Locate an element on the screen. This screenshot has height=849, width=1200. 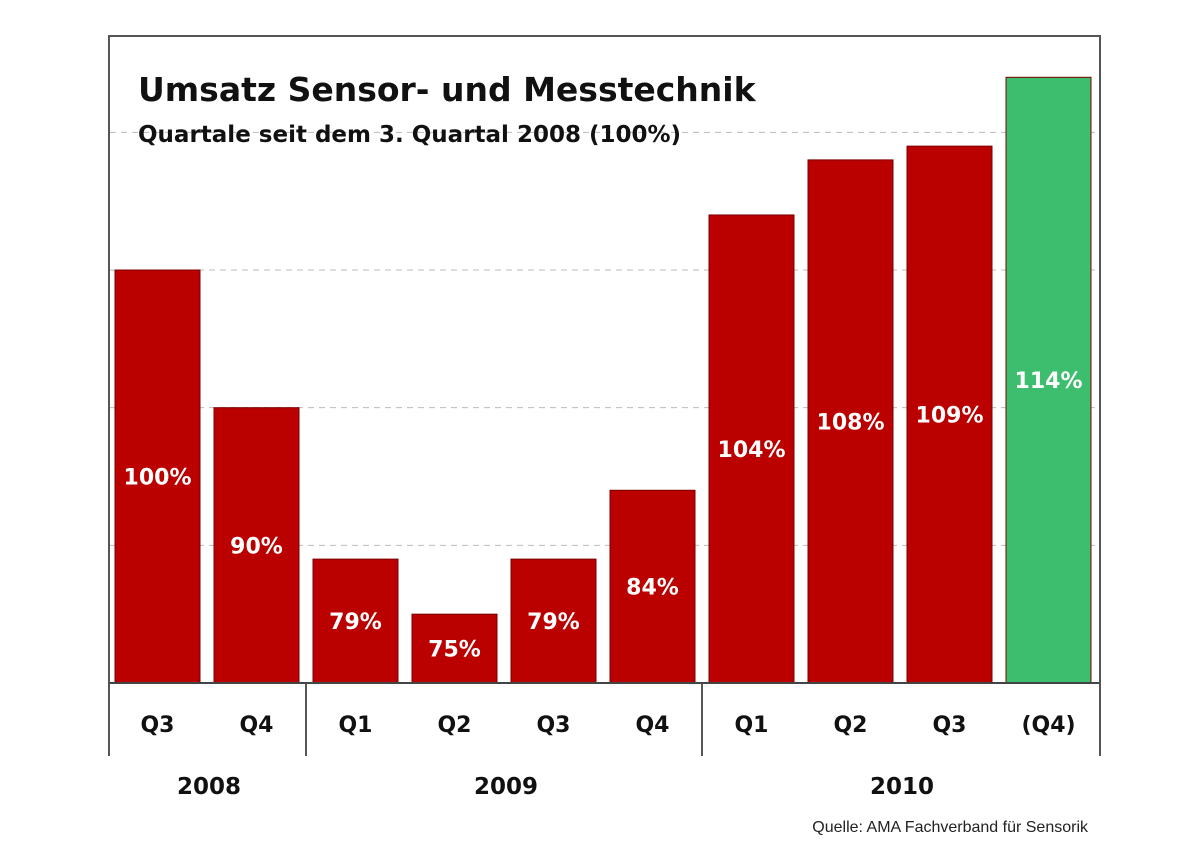
data-label: 90% is located at coordinates (256, 546).